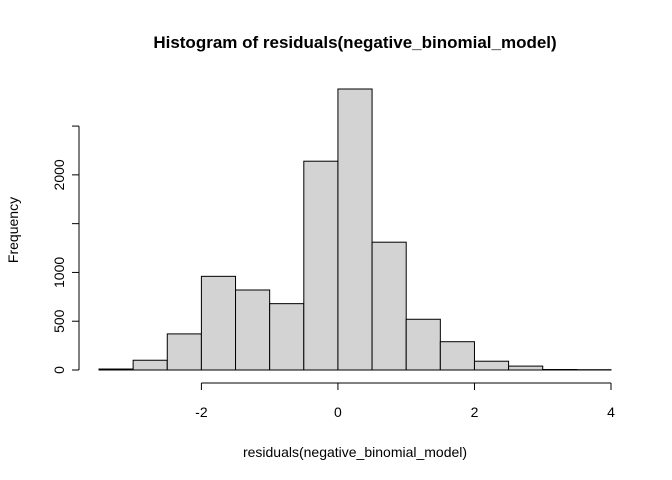  What do you see at coordinates (59, 174) in the screenshot?
I see `y-tick-label: 2000` at bounding box center [59, 174].